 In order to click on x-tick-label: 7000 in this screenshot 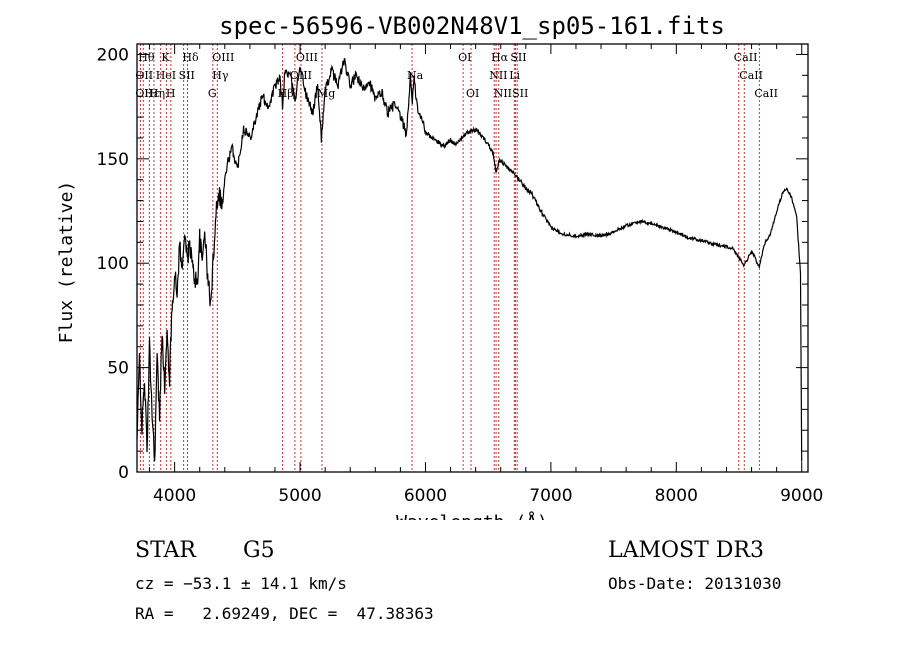, I will do `click(550, 496)`.